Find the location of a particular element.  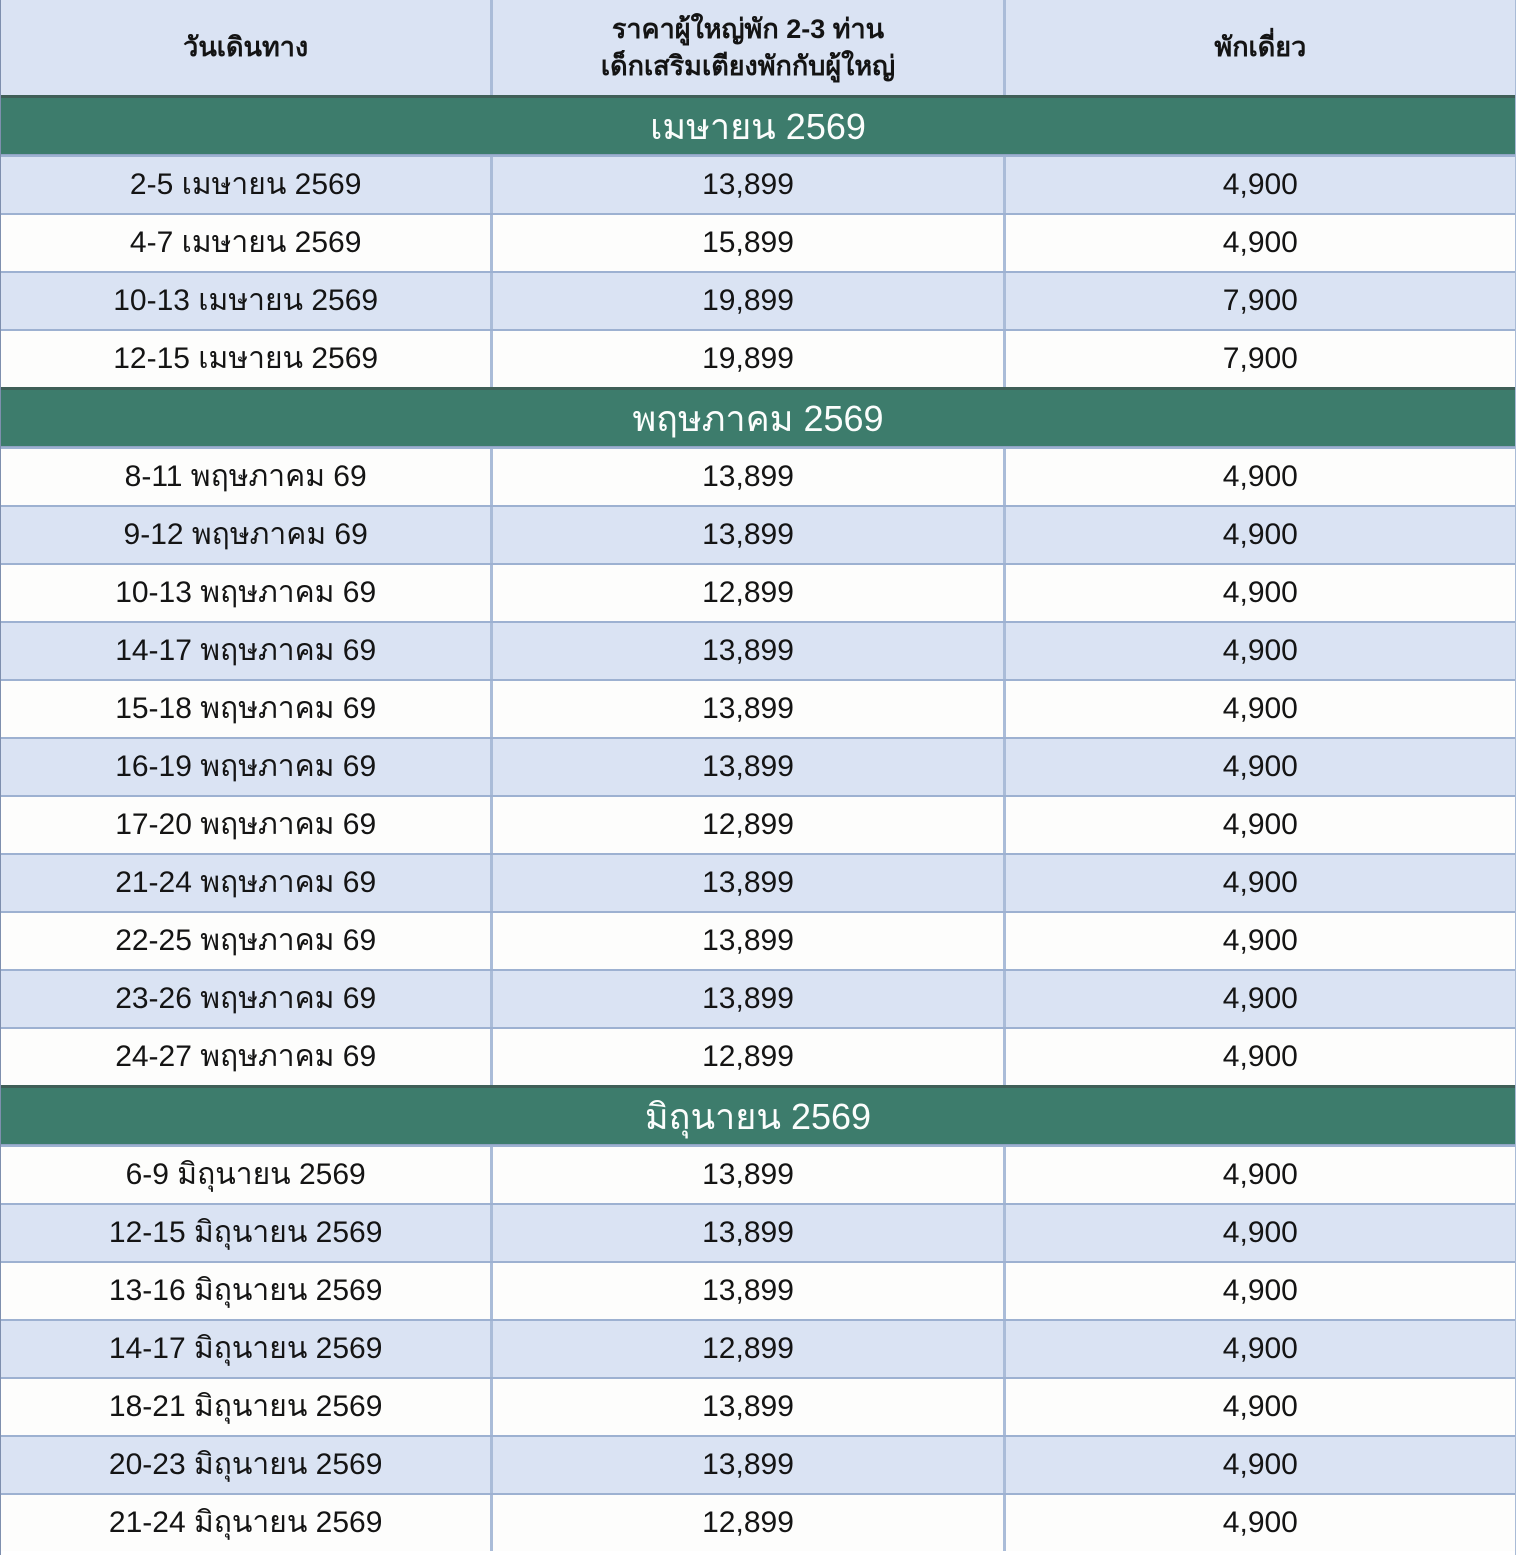

date-cell: 23-26 พฤษภาคม 69 is located at coordinates (246, 998).